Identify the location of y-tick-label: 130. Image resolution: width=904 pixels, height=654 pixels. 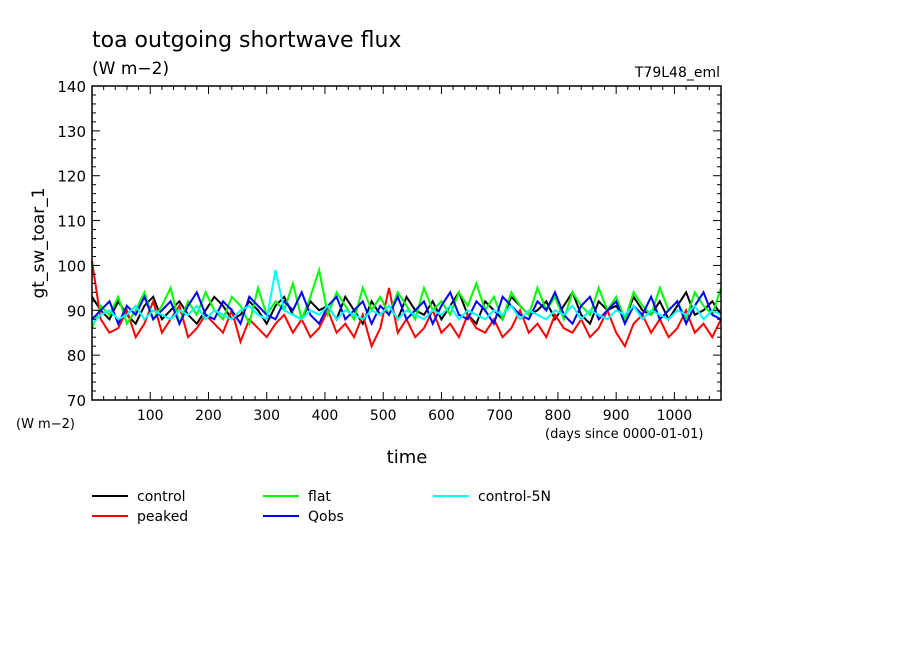
(71, 132).